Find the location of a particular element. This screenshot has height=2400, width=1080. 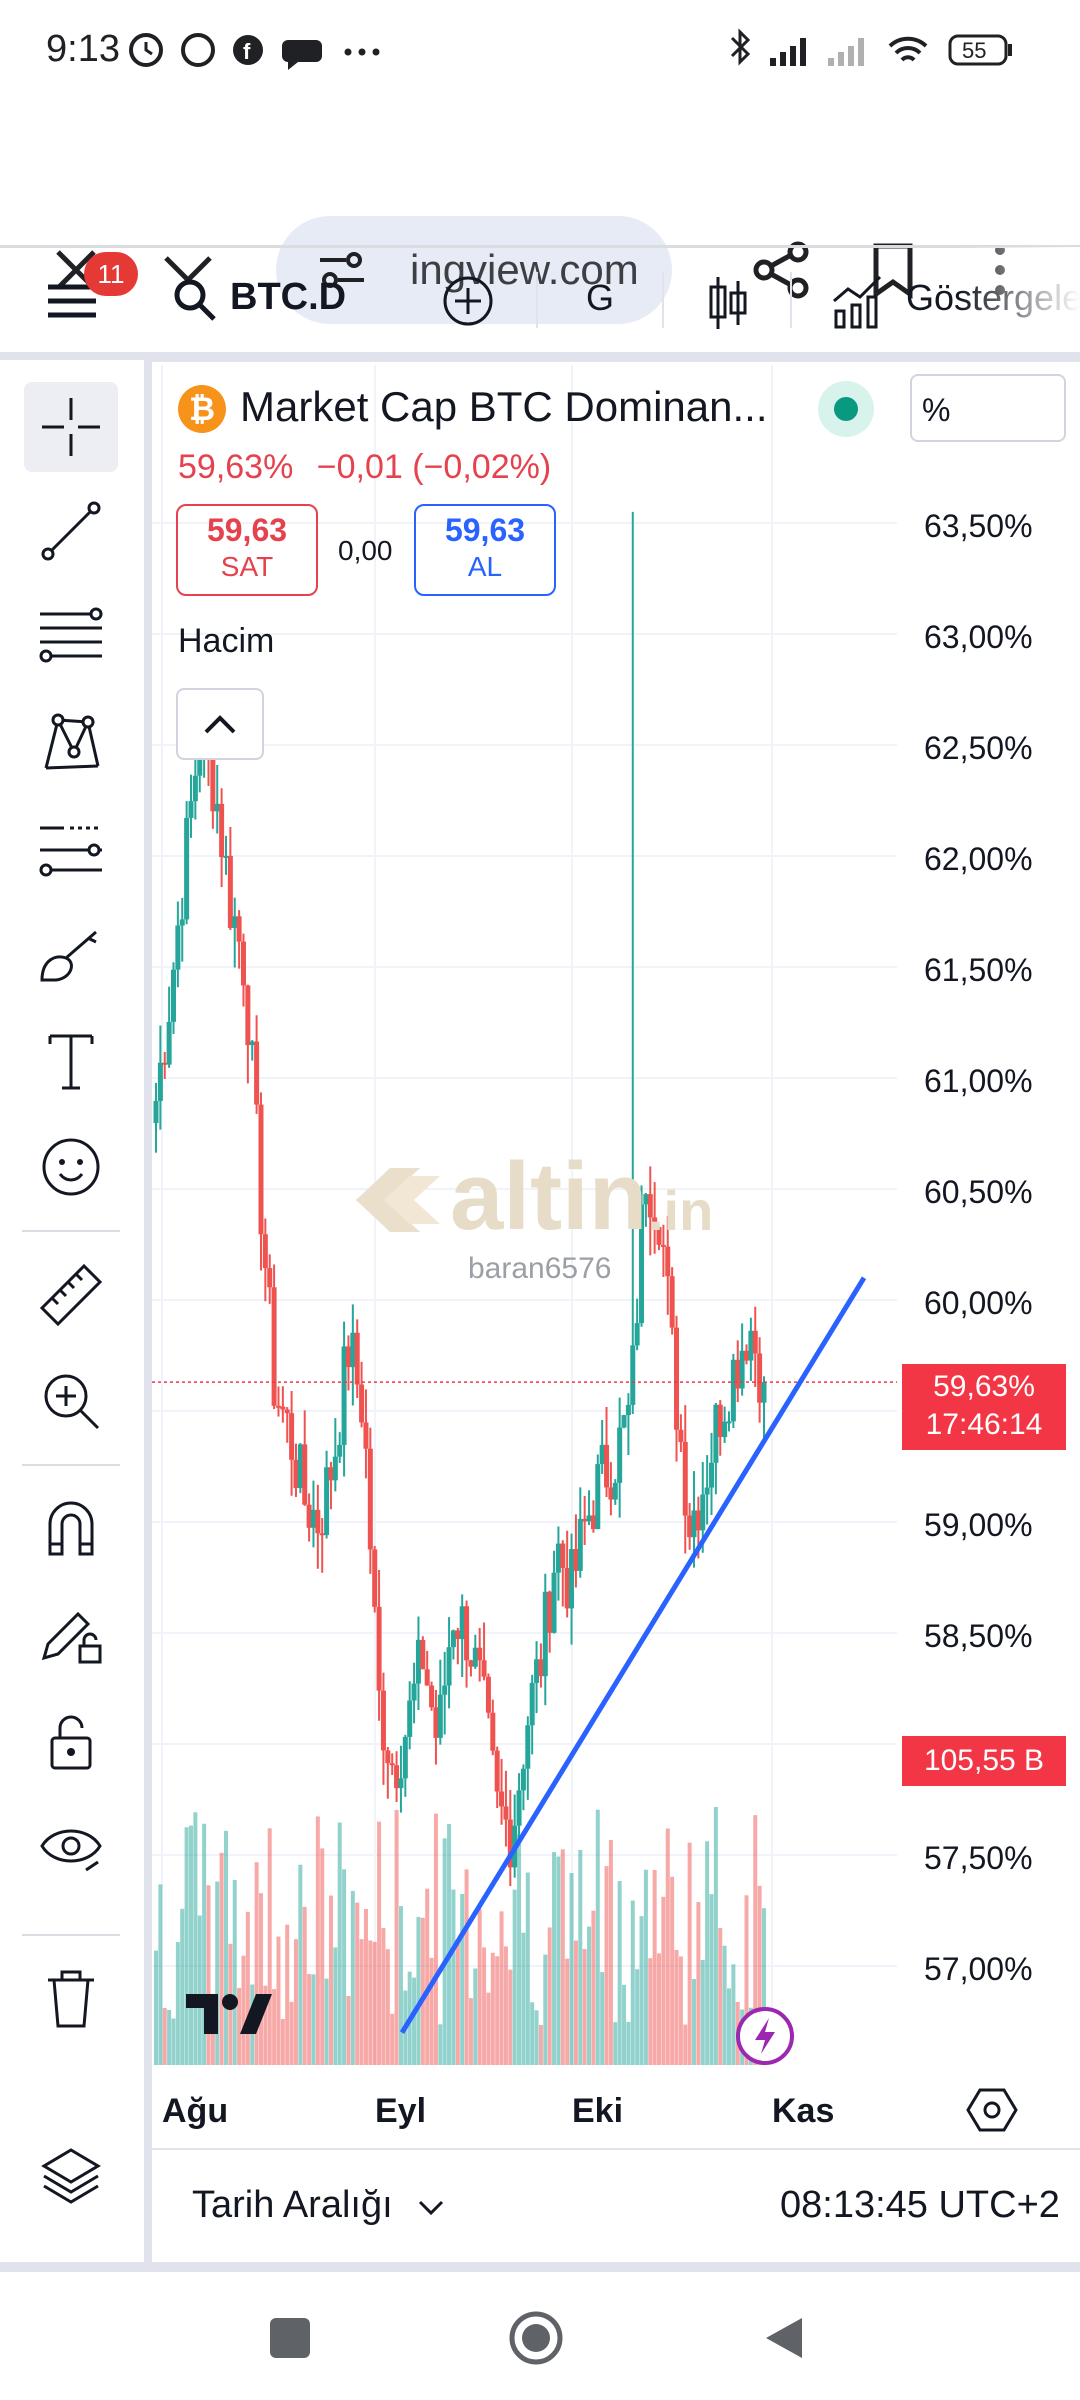

notification-badge: 11 is located at coordinates (111, 274).